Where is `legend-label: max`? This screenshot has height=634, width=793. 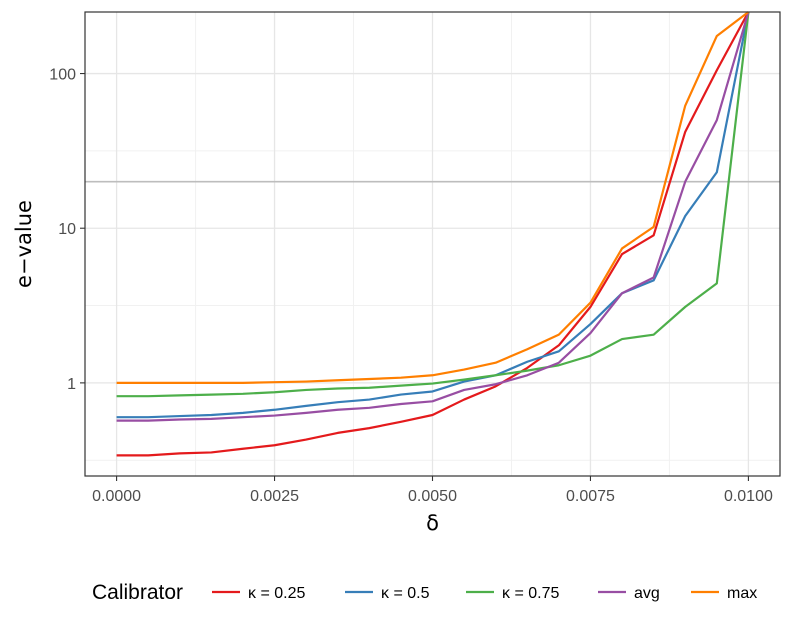 legend-label: max is located at coordinates (742, 593).